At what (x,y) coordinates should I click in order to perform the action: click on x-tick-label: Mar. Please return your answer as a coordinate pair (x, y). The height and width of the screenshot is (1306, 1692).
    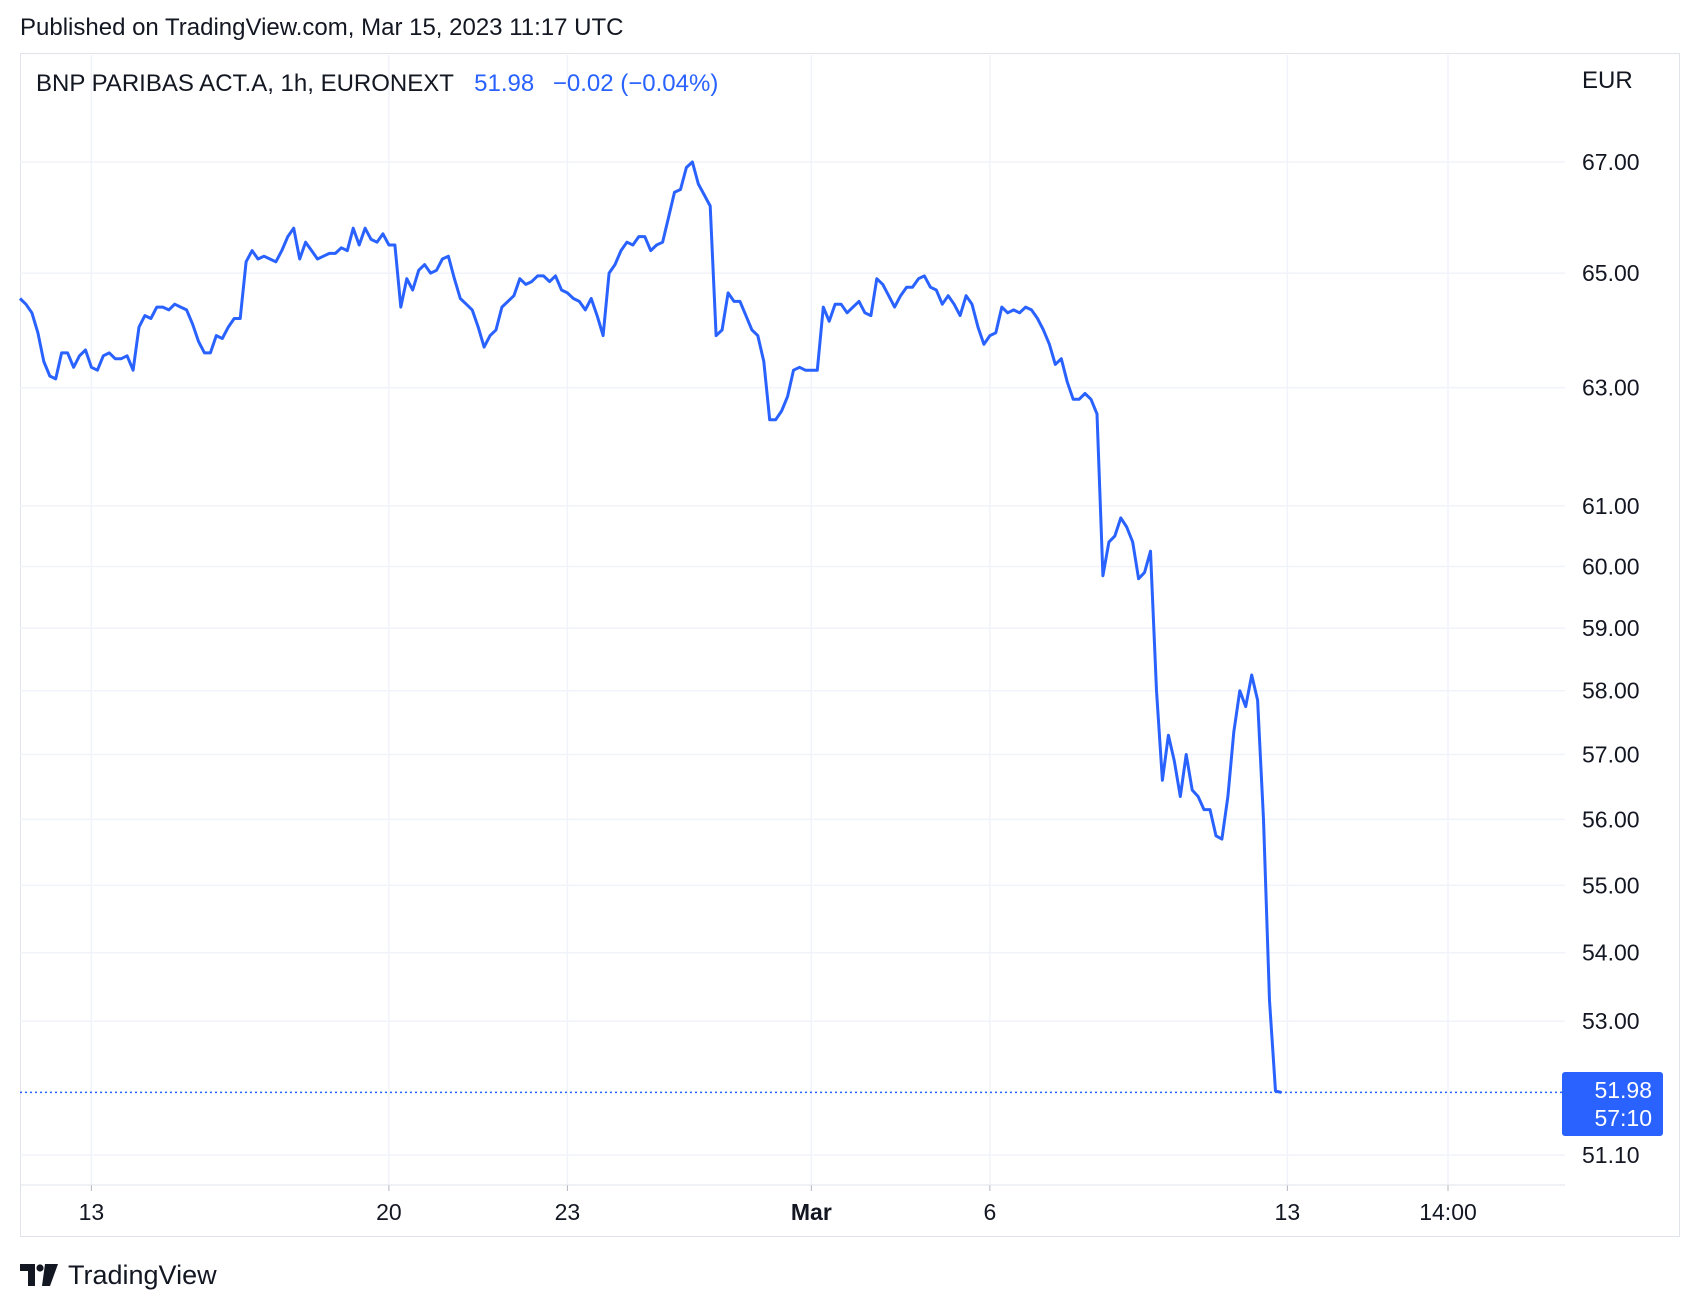
    Looking at the image, I should click on (811, 1212).